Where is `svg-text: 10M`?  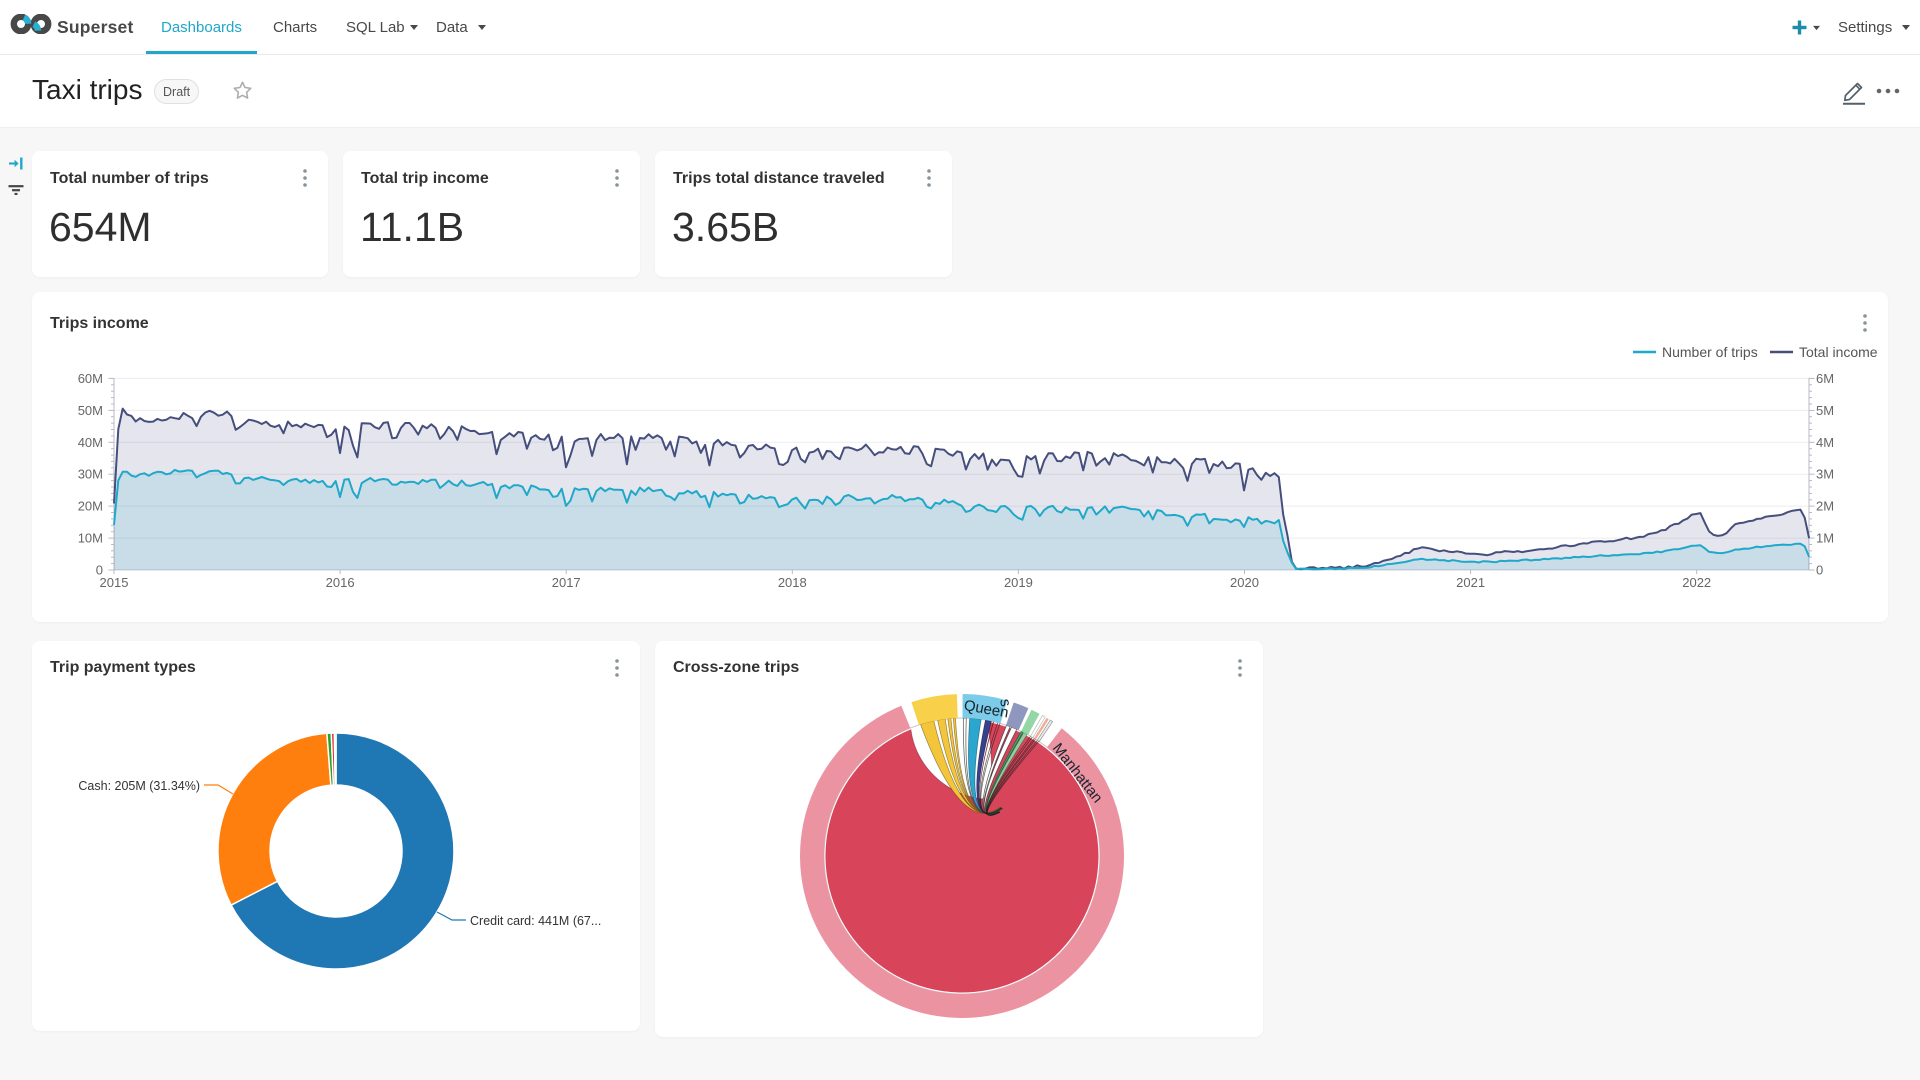 svg-text: 10M is located at coordinates (90, 538).